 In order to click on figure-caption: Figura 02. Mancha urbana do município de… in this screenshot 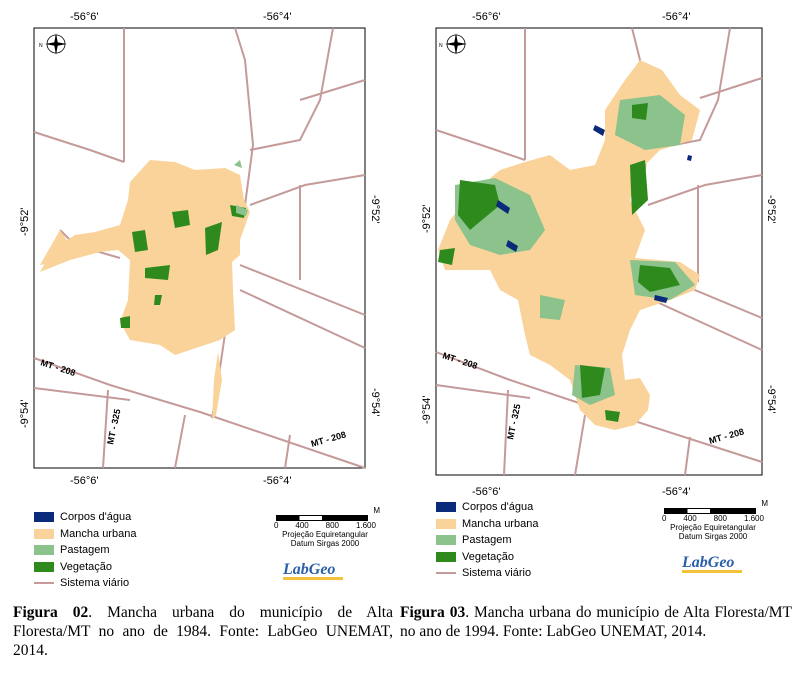, I will do `click(203, 631)`.